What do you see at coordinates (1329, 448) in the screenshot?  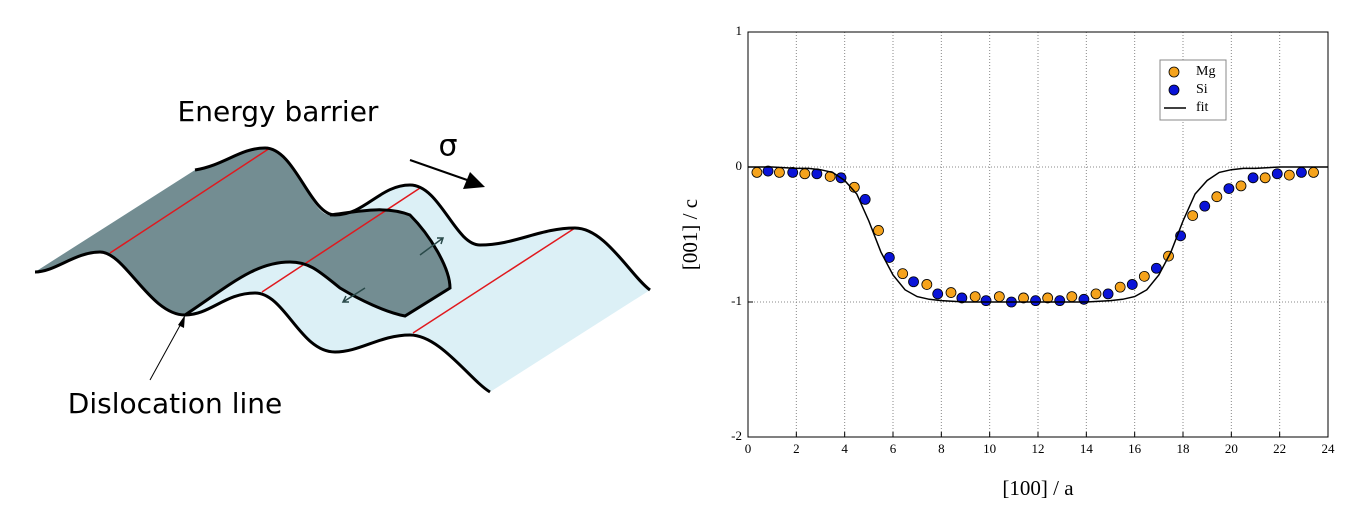 I see `x-tick-label: 24` at bounding box center [1329, 448].